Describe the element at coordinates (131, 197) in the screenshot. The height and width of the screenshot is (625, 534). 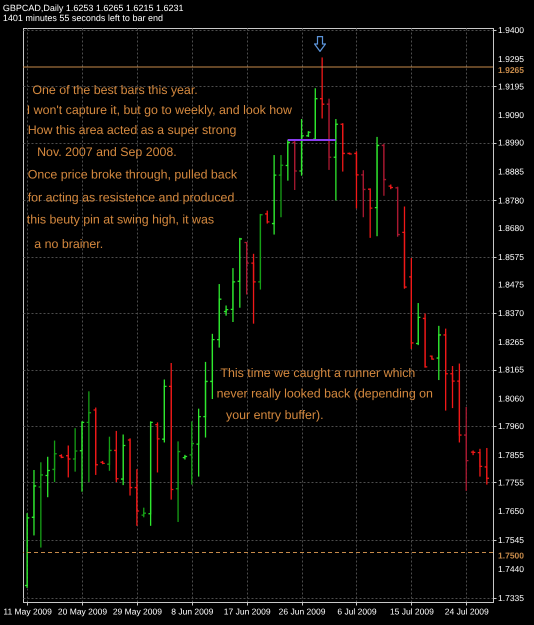
I see `annotation: for acting as resistence and produced` at that location.